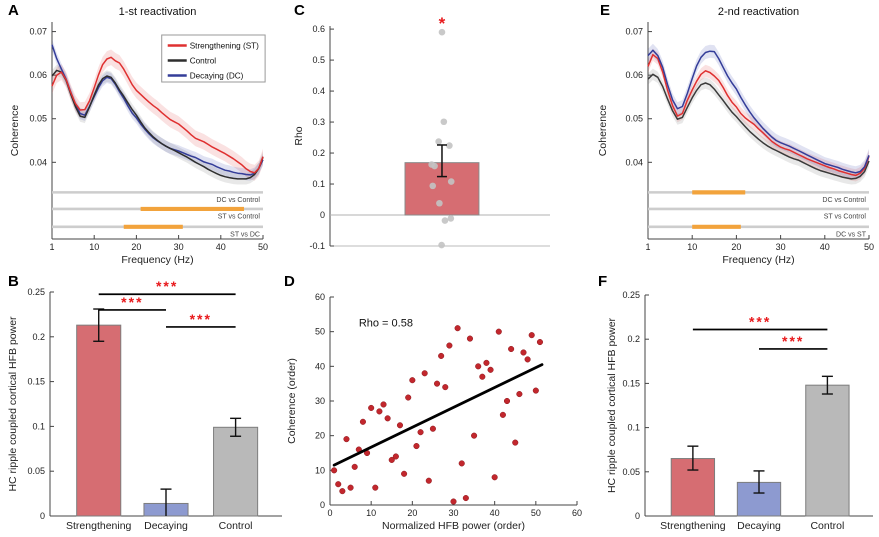 This screenshot has width=879, height=537. What do you see at coordinates (318, 29) in the screenshot?
I see `svg-text: 0.6` at bounding box center [318, 29].